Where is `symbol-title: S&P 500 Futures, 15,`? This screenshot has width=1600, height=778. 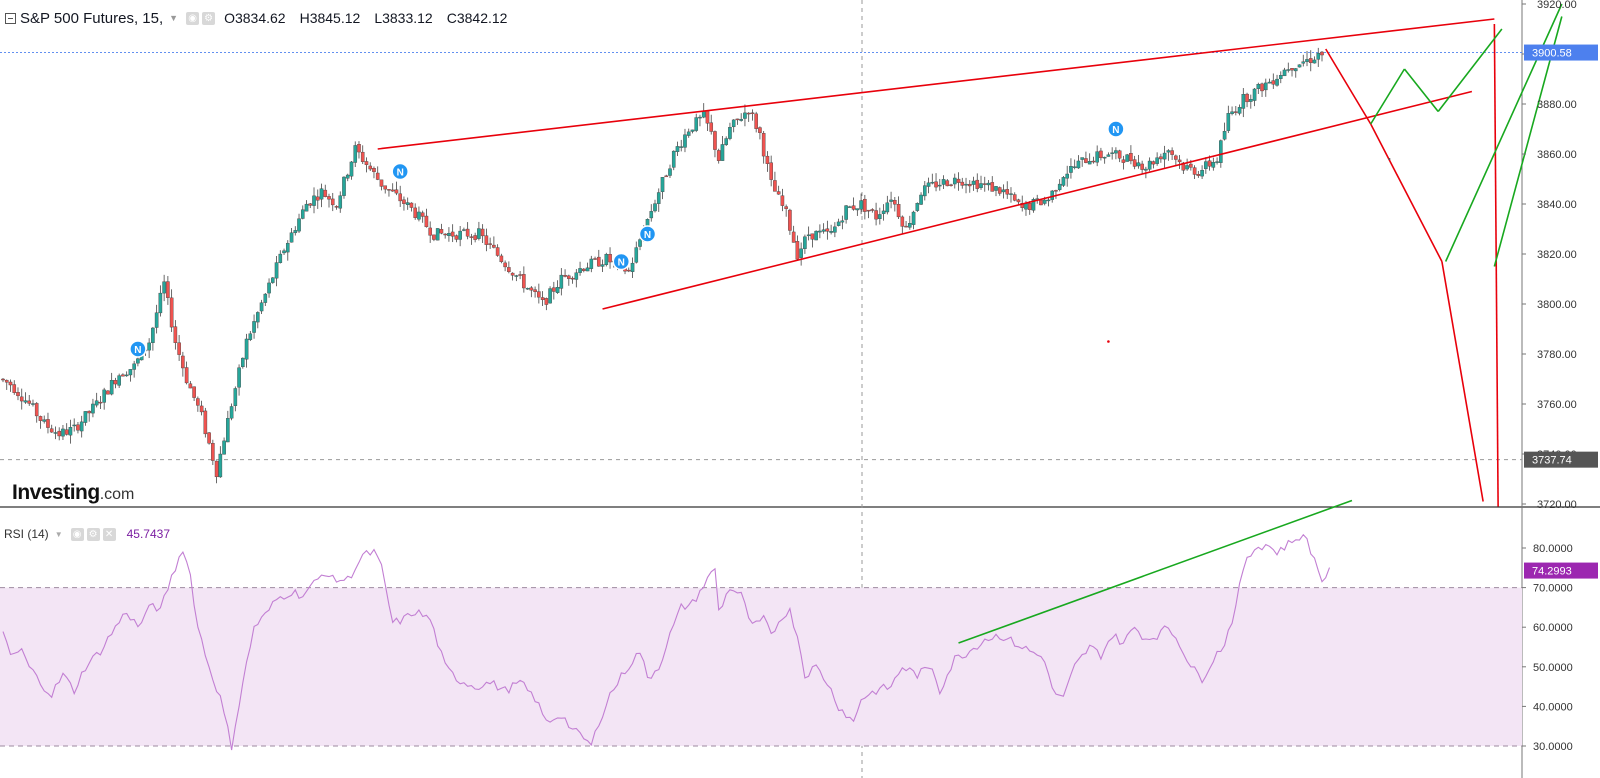
symbol-title: S&P 500 Futures, 15, is located at coordinates (92, 18).